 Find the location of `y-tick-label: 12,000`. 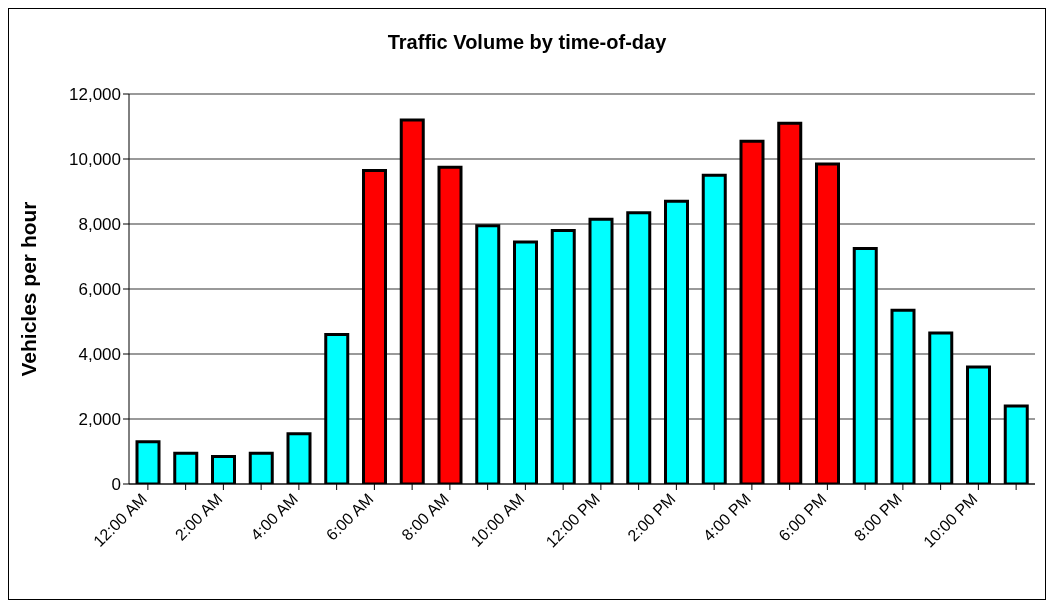

y-tick-label: 12,000 is located at coordinates (95, 95).